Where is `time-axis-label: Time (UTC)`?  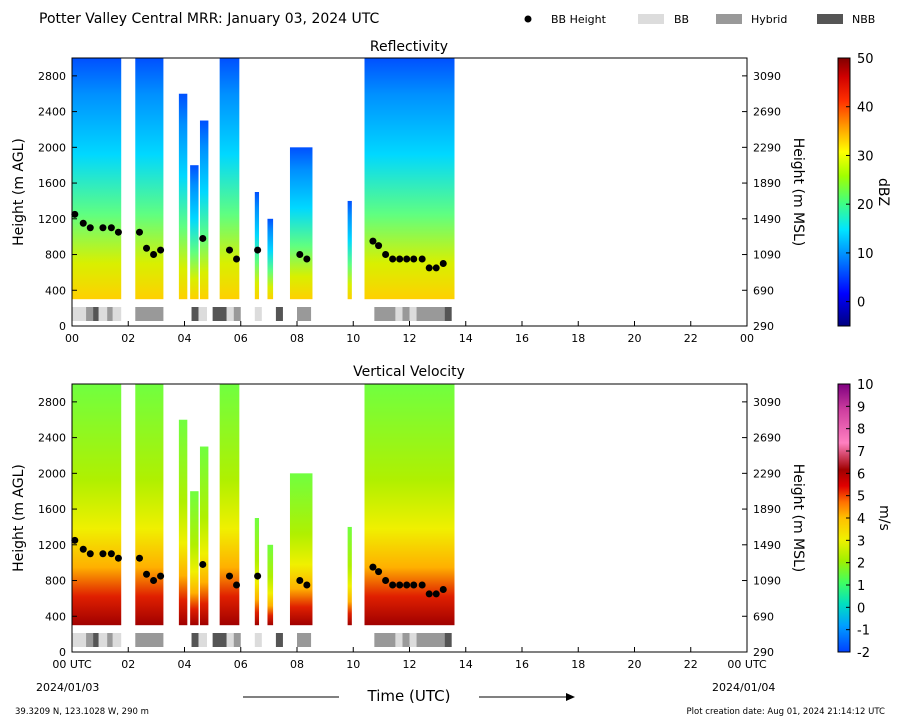
time-axis-label: Time (UTC) is located at coordinates (409, 696).